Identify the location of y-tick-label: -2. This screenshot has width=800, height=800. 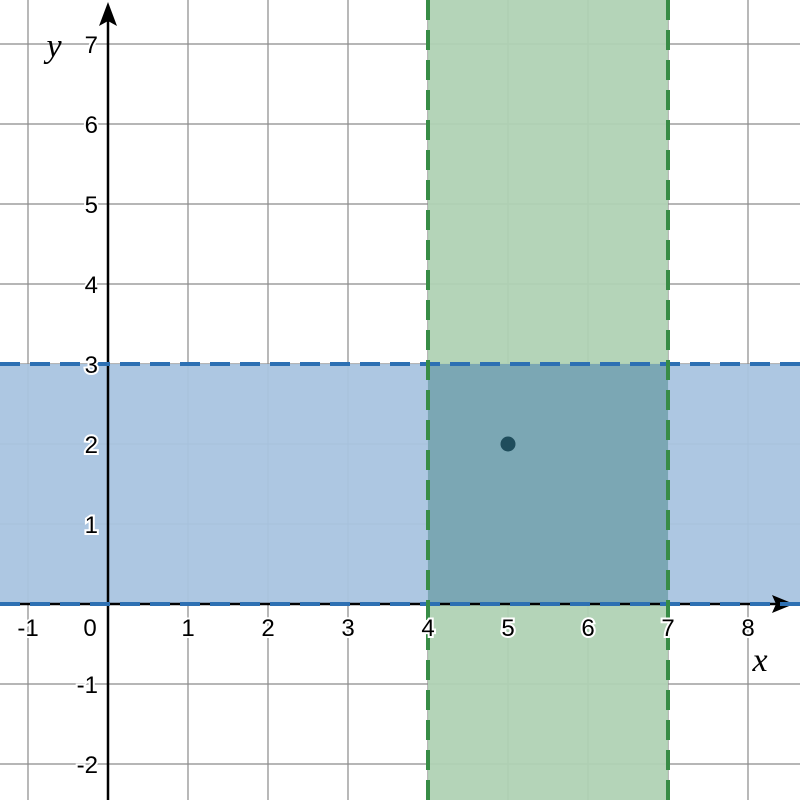
(87, 765).